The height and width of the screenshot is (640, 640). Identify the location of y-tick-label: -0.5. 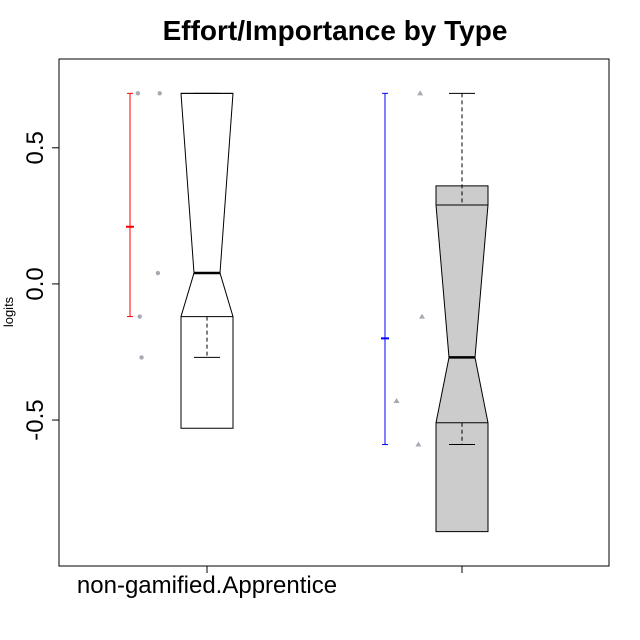
(35, 419).